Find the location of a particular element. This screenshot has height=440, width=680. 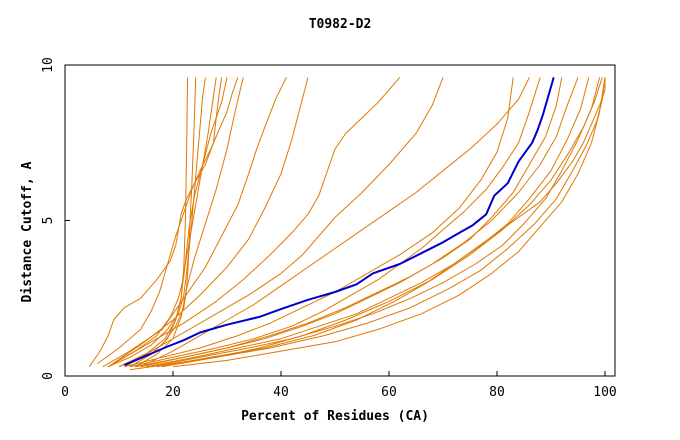

x-tick-label: 20 is located at coordinates (173, 392).